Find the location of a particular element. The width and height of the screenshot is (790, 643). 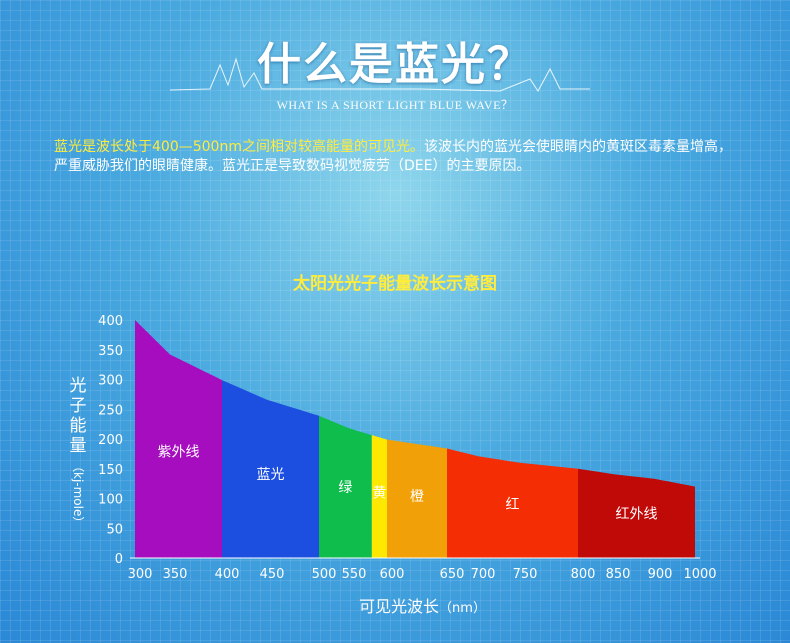

y-tick-label-1: 50 is located at coordinates (114, 529).